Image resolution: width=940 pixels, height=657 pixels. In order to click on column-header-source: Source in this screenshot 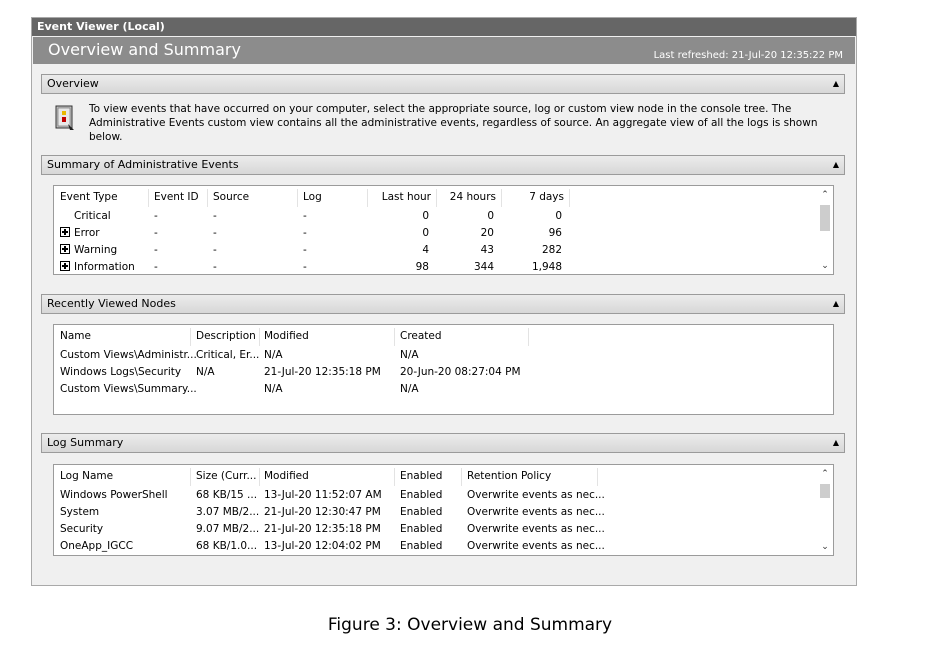, I will do `click(231, 197)`.